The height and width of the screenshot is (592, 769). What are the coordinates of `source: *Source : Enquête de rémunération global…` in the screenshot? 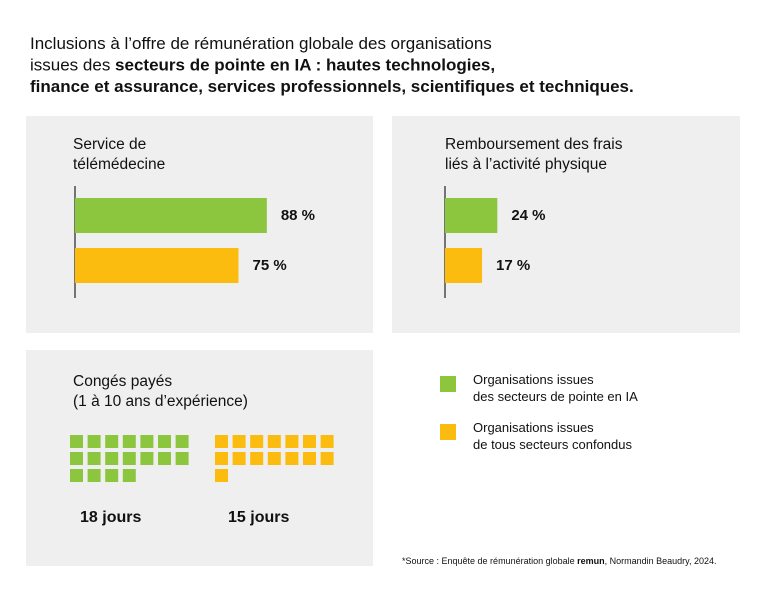 It's located at (559, 561).